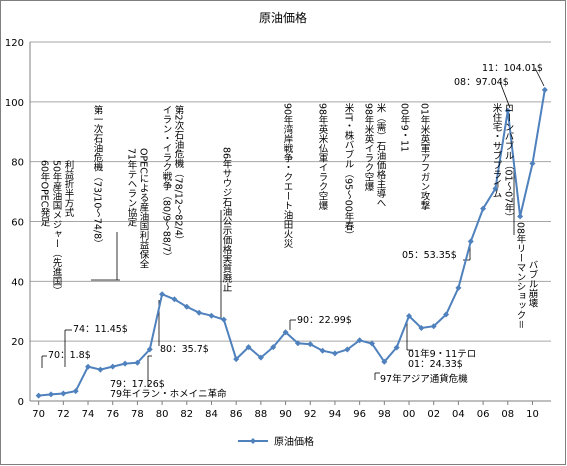 The image size is (567, 466). I want to click on annotation-v17: 米住宅・サブプライム, so click(497, 150).